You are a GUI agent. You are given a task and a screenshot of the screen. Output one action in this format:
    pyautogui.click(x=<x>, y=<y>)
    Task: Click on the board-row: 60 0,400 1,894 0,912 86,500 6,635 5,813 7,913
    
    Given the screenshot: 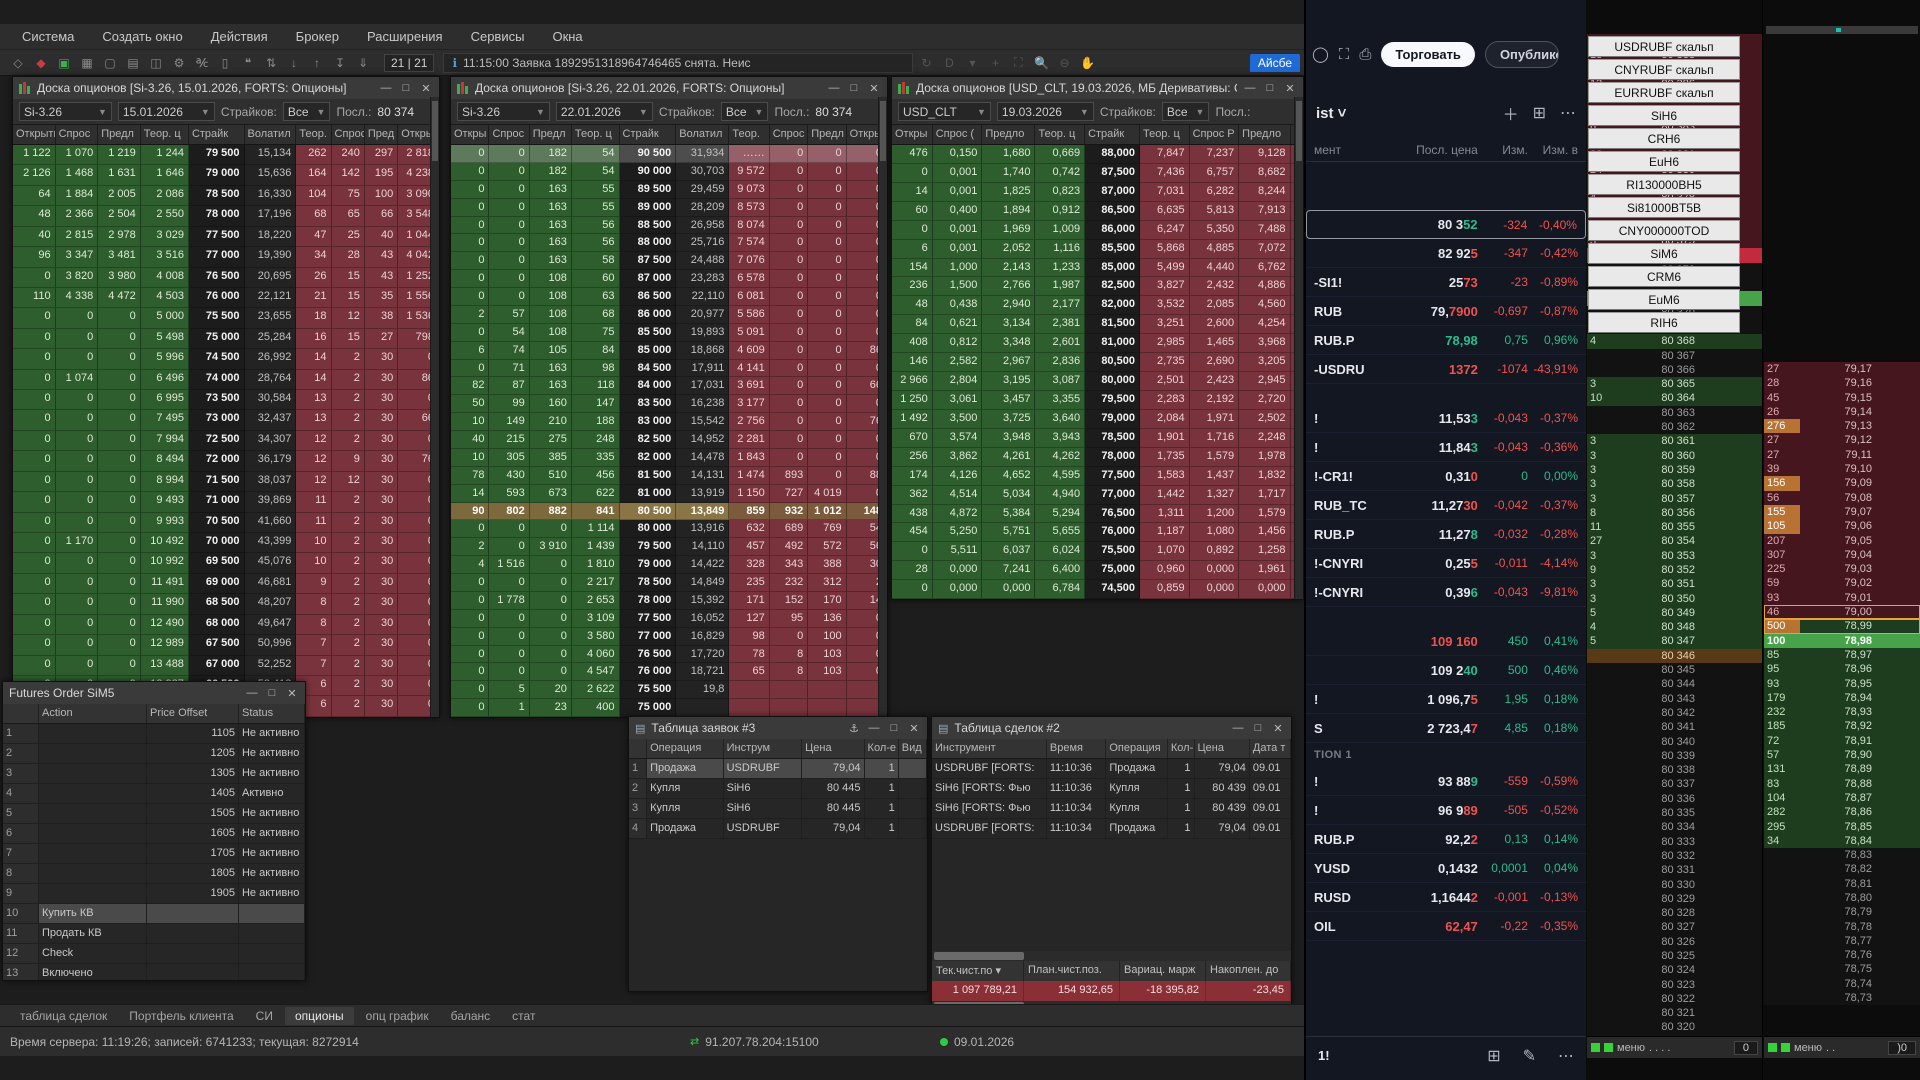 What is the action you would take?
    pyautogui.click(x=1097, y=211)
    